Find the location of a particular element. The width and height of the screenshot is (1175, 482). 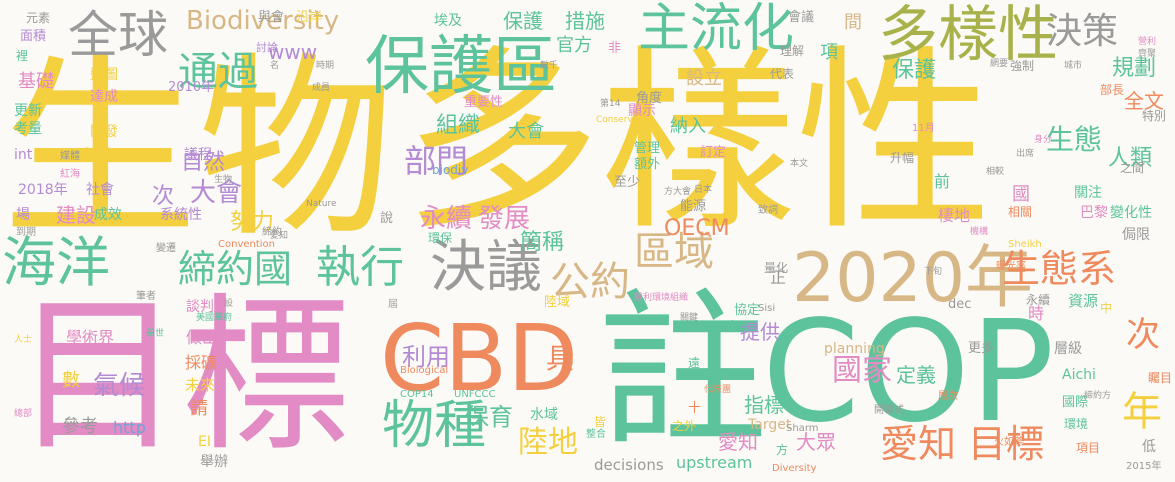

word: 全文 is located at coordinates (1144, 101).